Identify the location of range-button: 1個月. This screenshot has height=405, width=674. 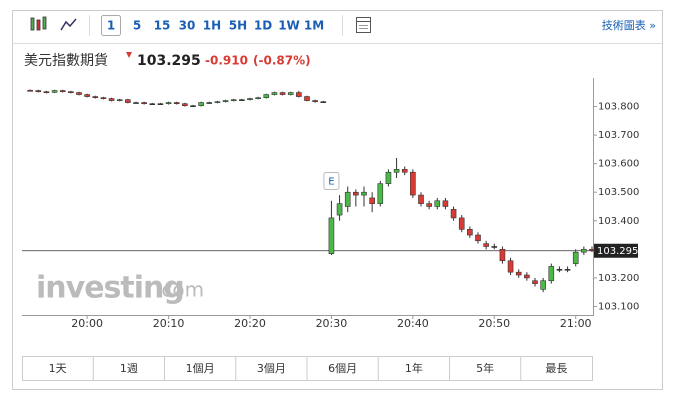
(200, 368).